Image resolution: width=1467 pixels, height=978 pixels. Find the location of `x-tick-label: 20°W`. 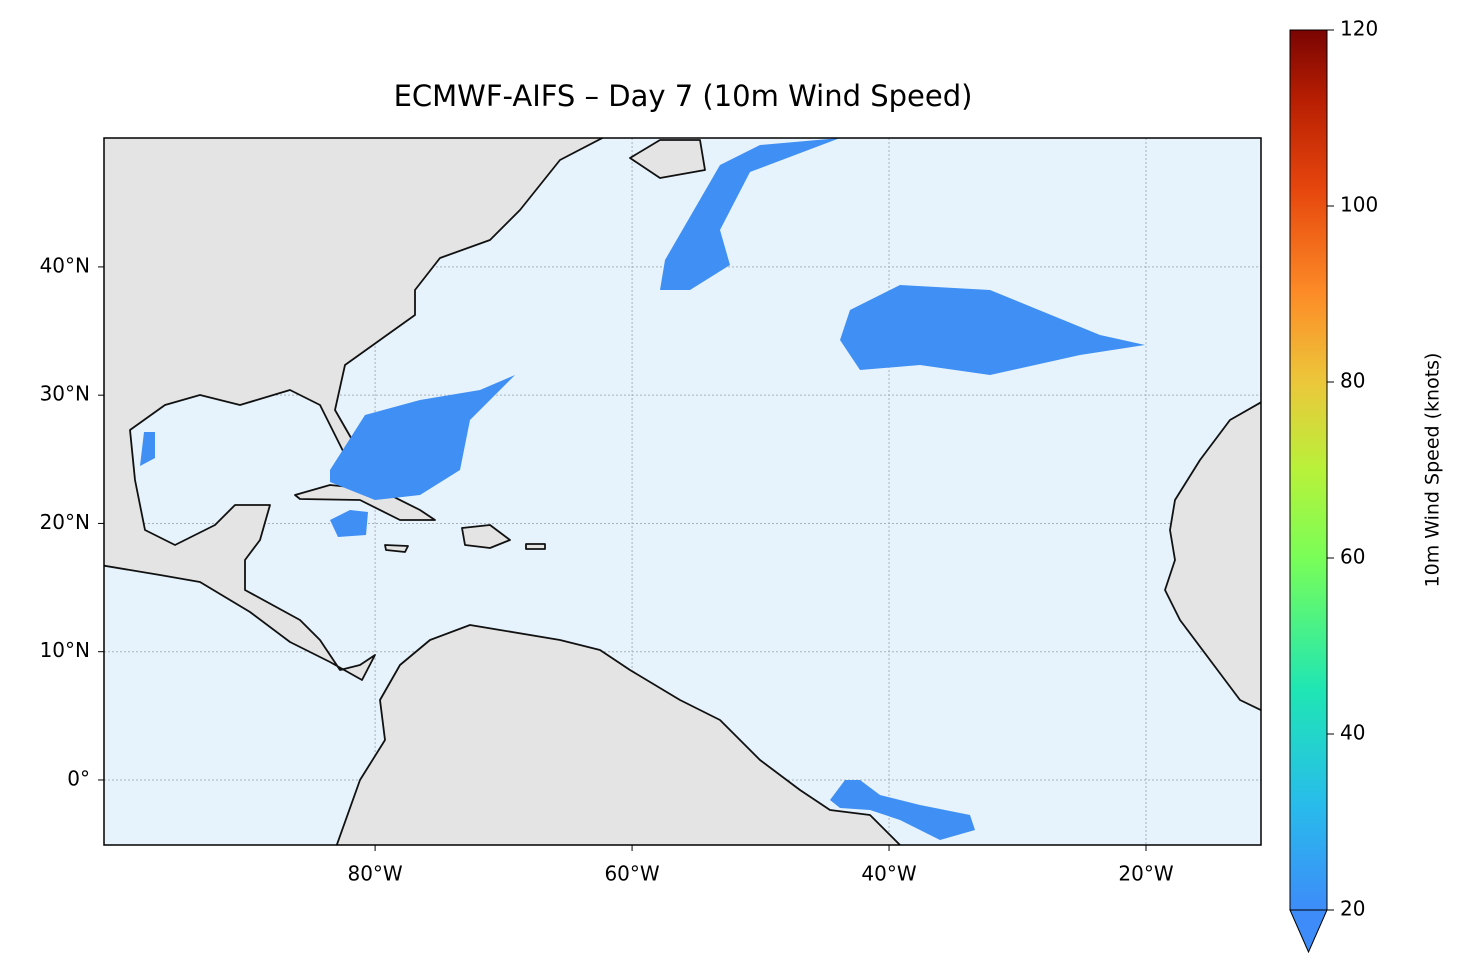

x-tick-label: 20°W is located at coordinates (1145, 874).